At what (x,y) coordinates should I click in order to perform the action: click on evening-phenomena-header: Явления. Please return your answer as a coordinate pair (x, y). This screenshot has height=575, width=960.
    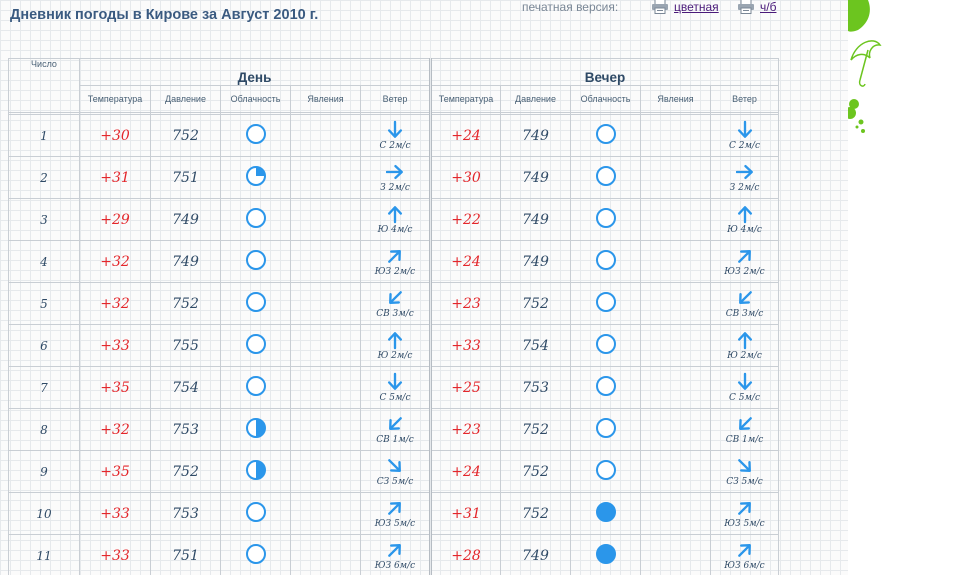
    Looking at the image, I should click on (675, 99).